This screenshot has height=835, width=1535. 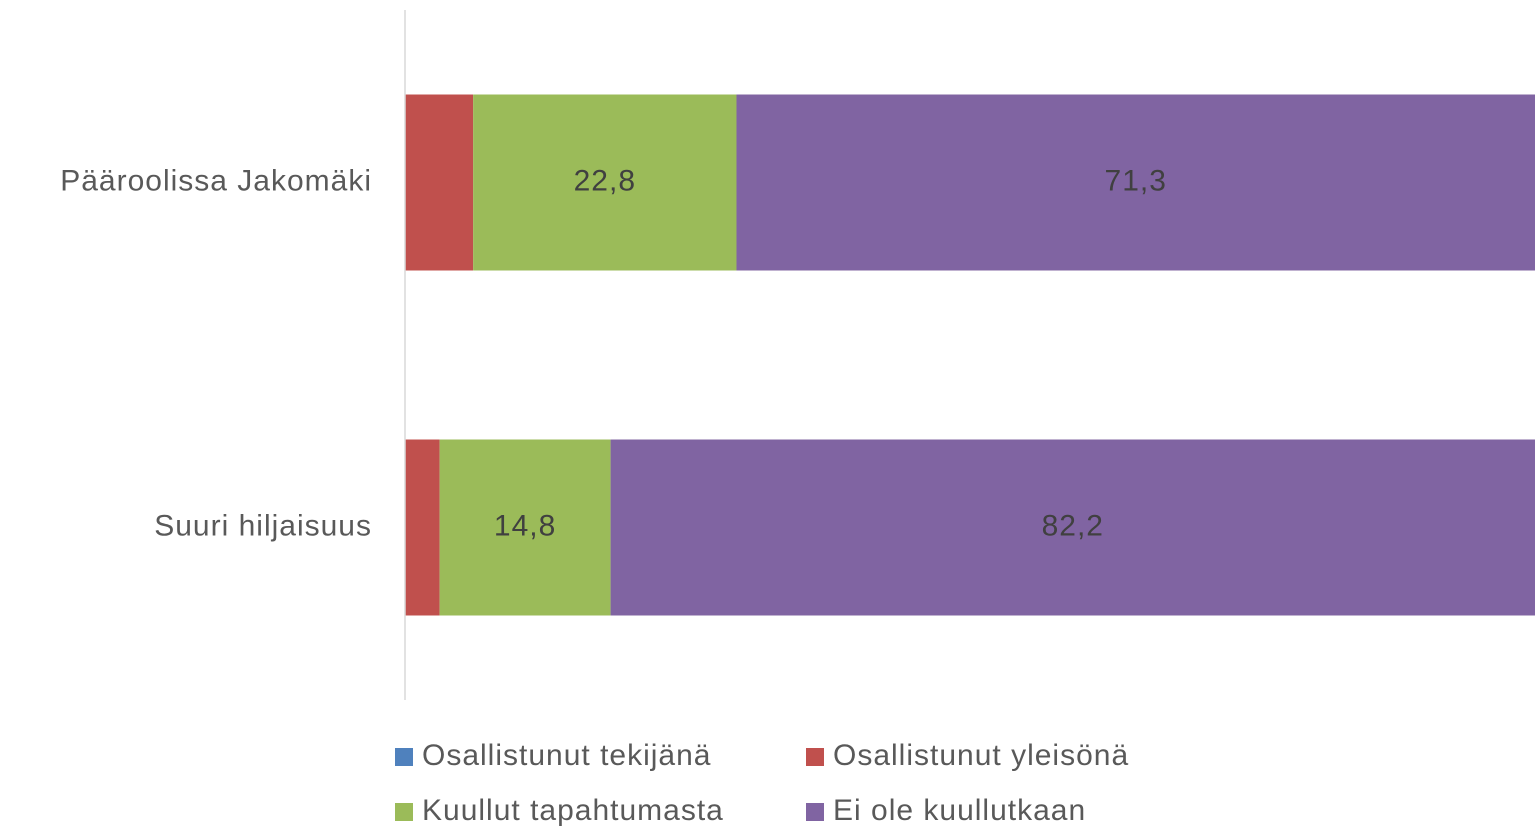 I want to click on data-label: 14,8, so click(x=525, y=525).